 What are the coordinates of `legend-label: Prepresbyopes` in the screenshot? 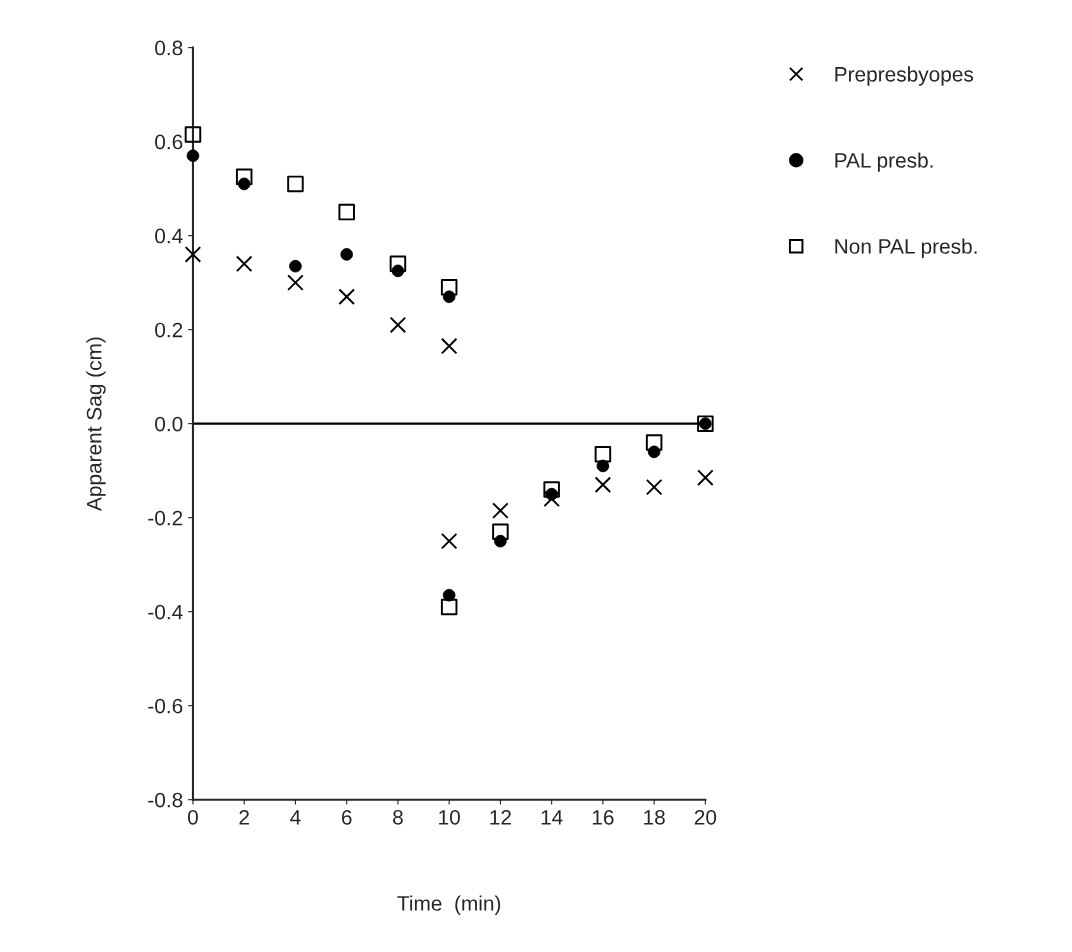 It's located at (904, 76).